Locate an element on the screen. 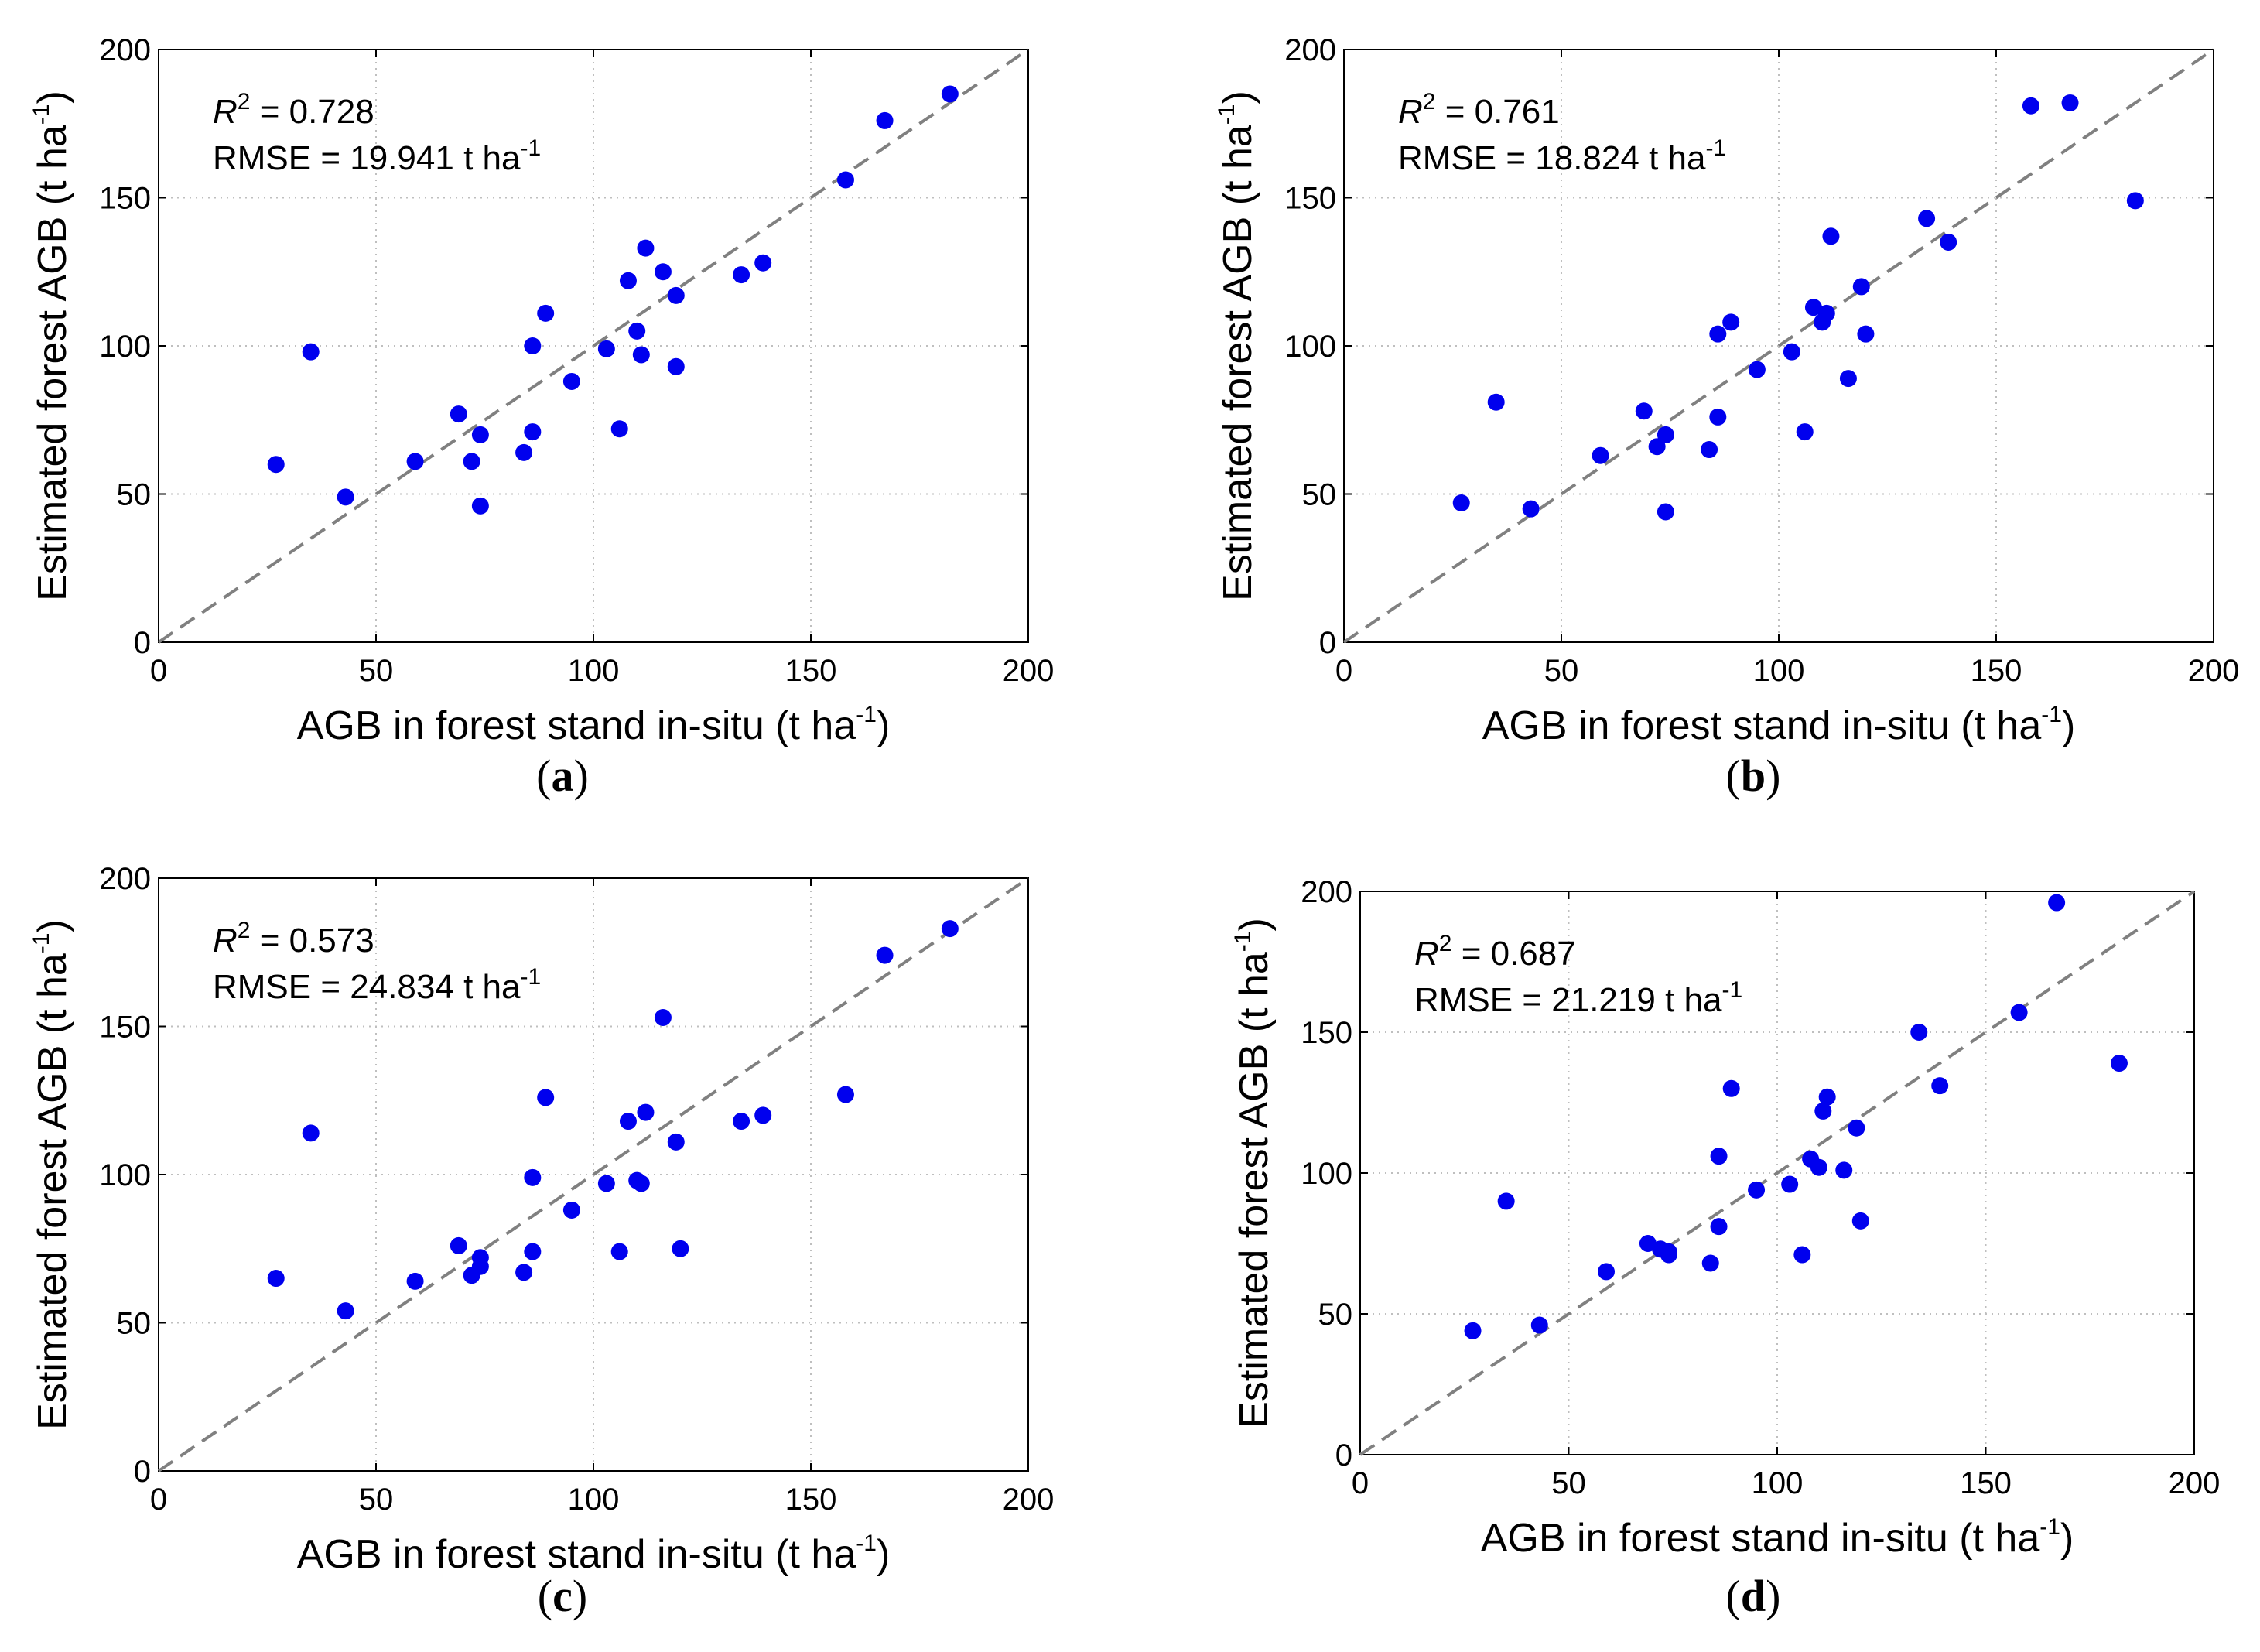 The image size is (2260, 1652). caption-letter: d is located at coordinates (1753, 1596).